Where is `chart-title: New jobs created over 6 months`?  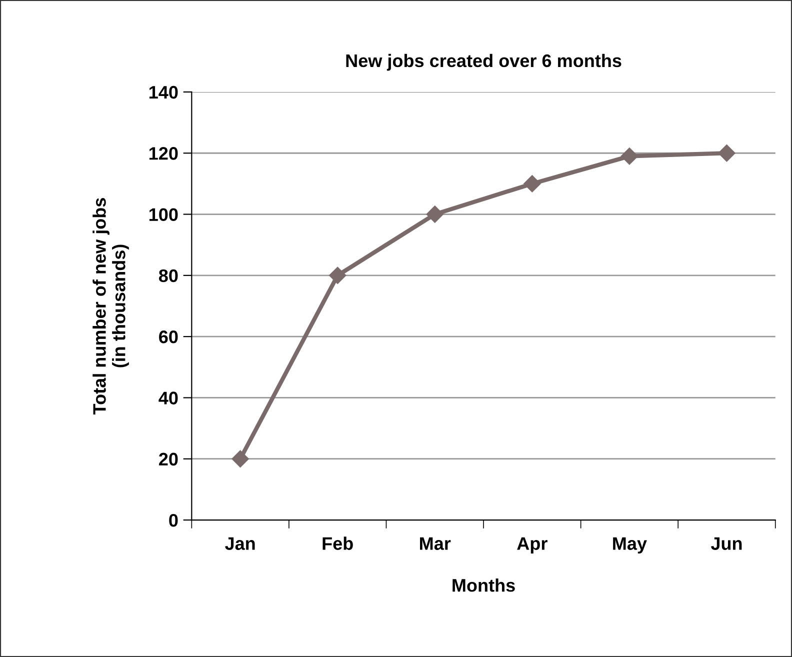 chart-title: New jobs created over 6 months is located at coordinates (484, 62).